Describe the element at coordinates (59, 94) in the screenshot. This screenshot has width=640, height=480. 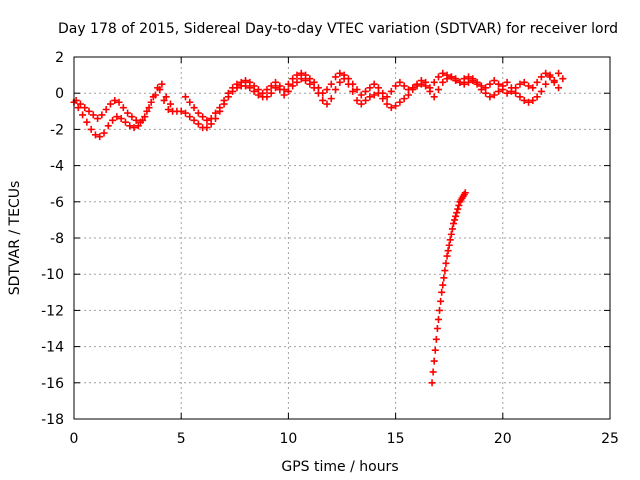
I see `y-tick-label: 0` at that location.